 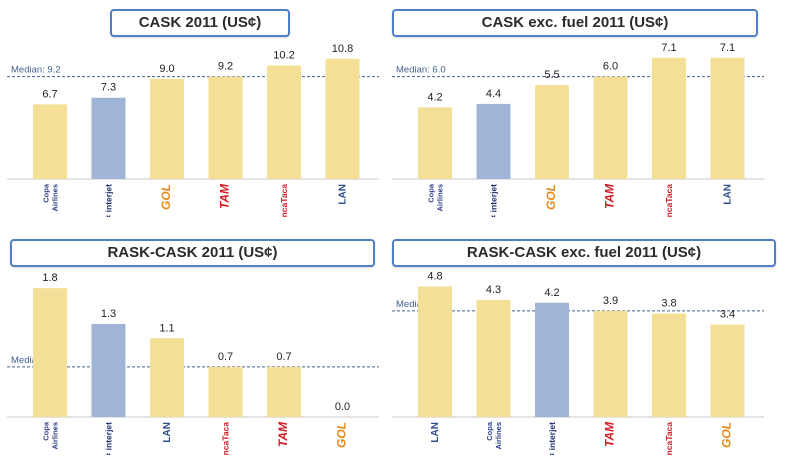 I want to click on data-label: 3.9, so click(x=610, y=301).